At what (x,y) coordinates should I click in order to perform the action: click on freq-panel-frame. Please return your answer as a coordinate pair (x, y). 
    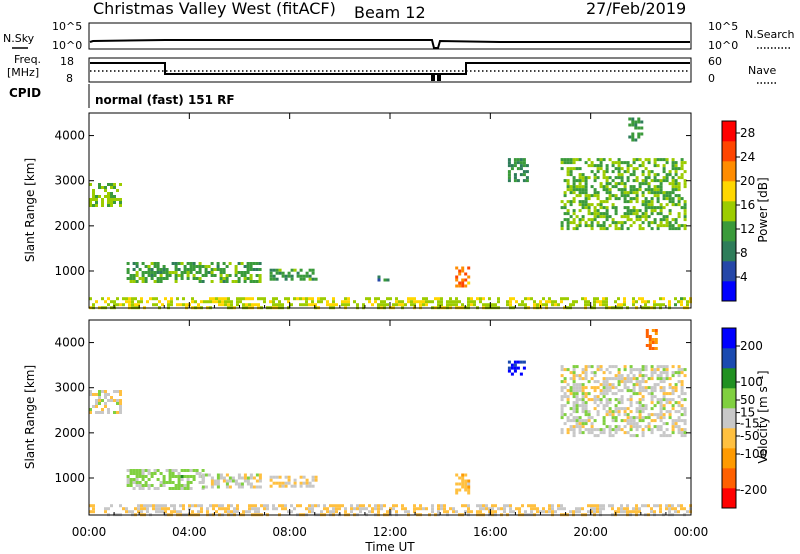
    Looking at the image, I should click on (390, 70).